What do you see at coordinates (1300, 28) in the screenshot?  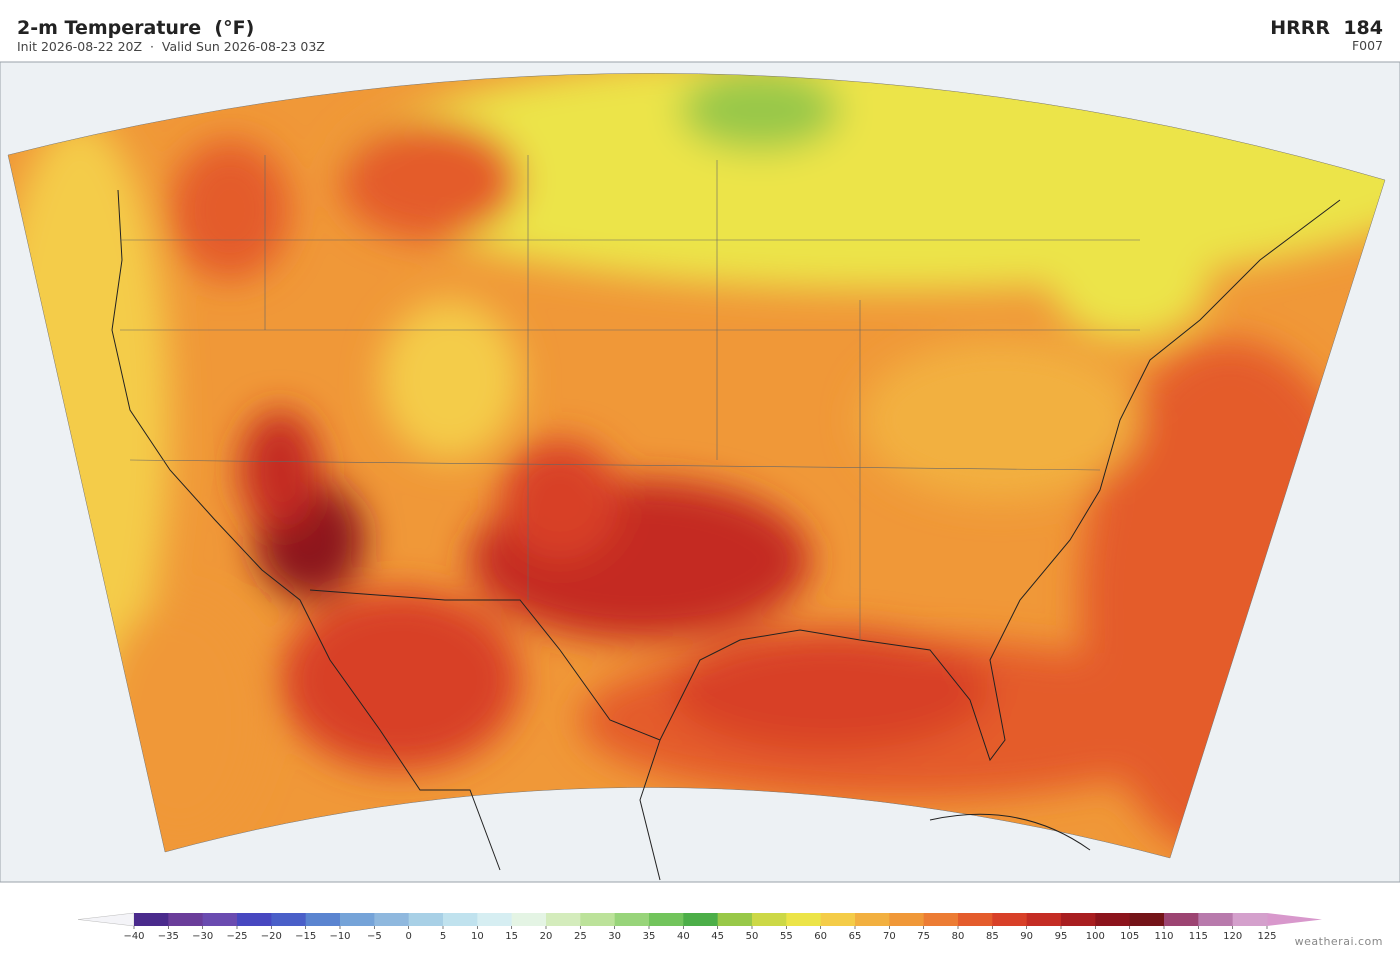 I see `model: HRRR` at bounding box center [1300, 28].